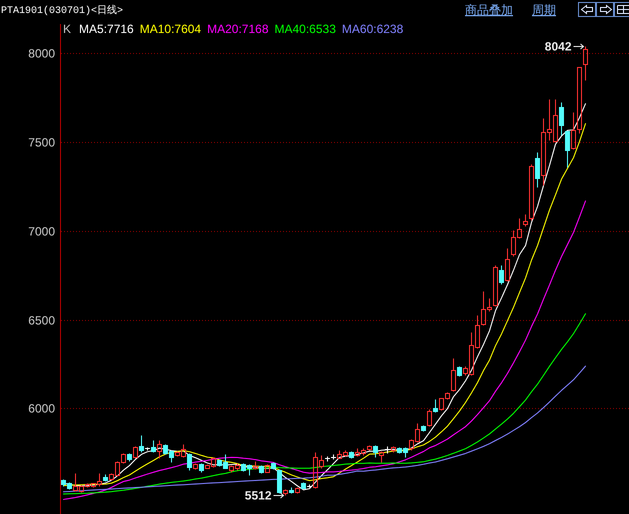  What do you see at coordinates (62, 10) in the screenshot?
I see `chart-title: PTA1901(030701)<日线>` at bounding box center [62, 10].